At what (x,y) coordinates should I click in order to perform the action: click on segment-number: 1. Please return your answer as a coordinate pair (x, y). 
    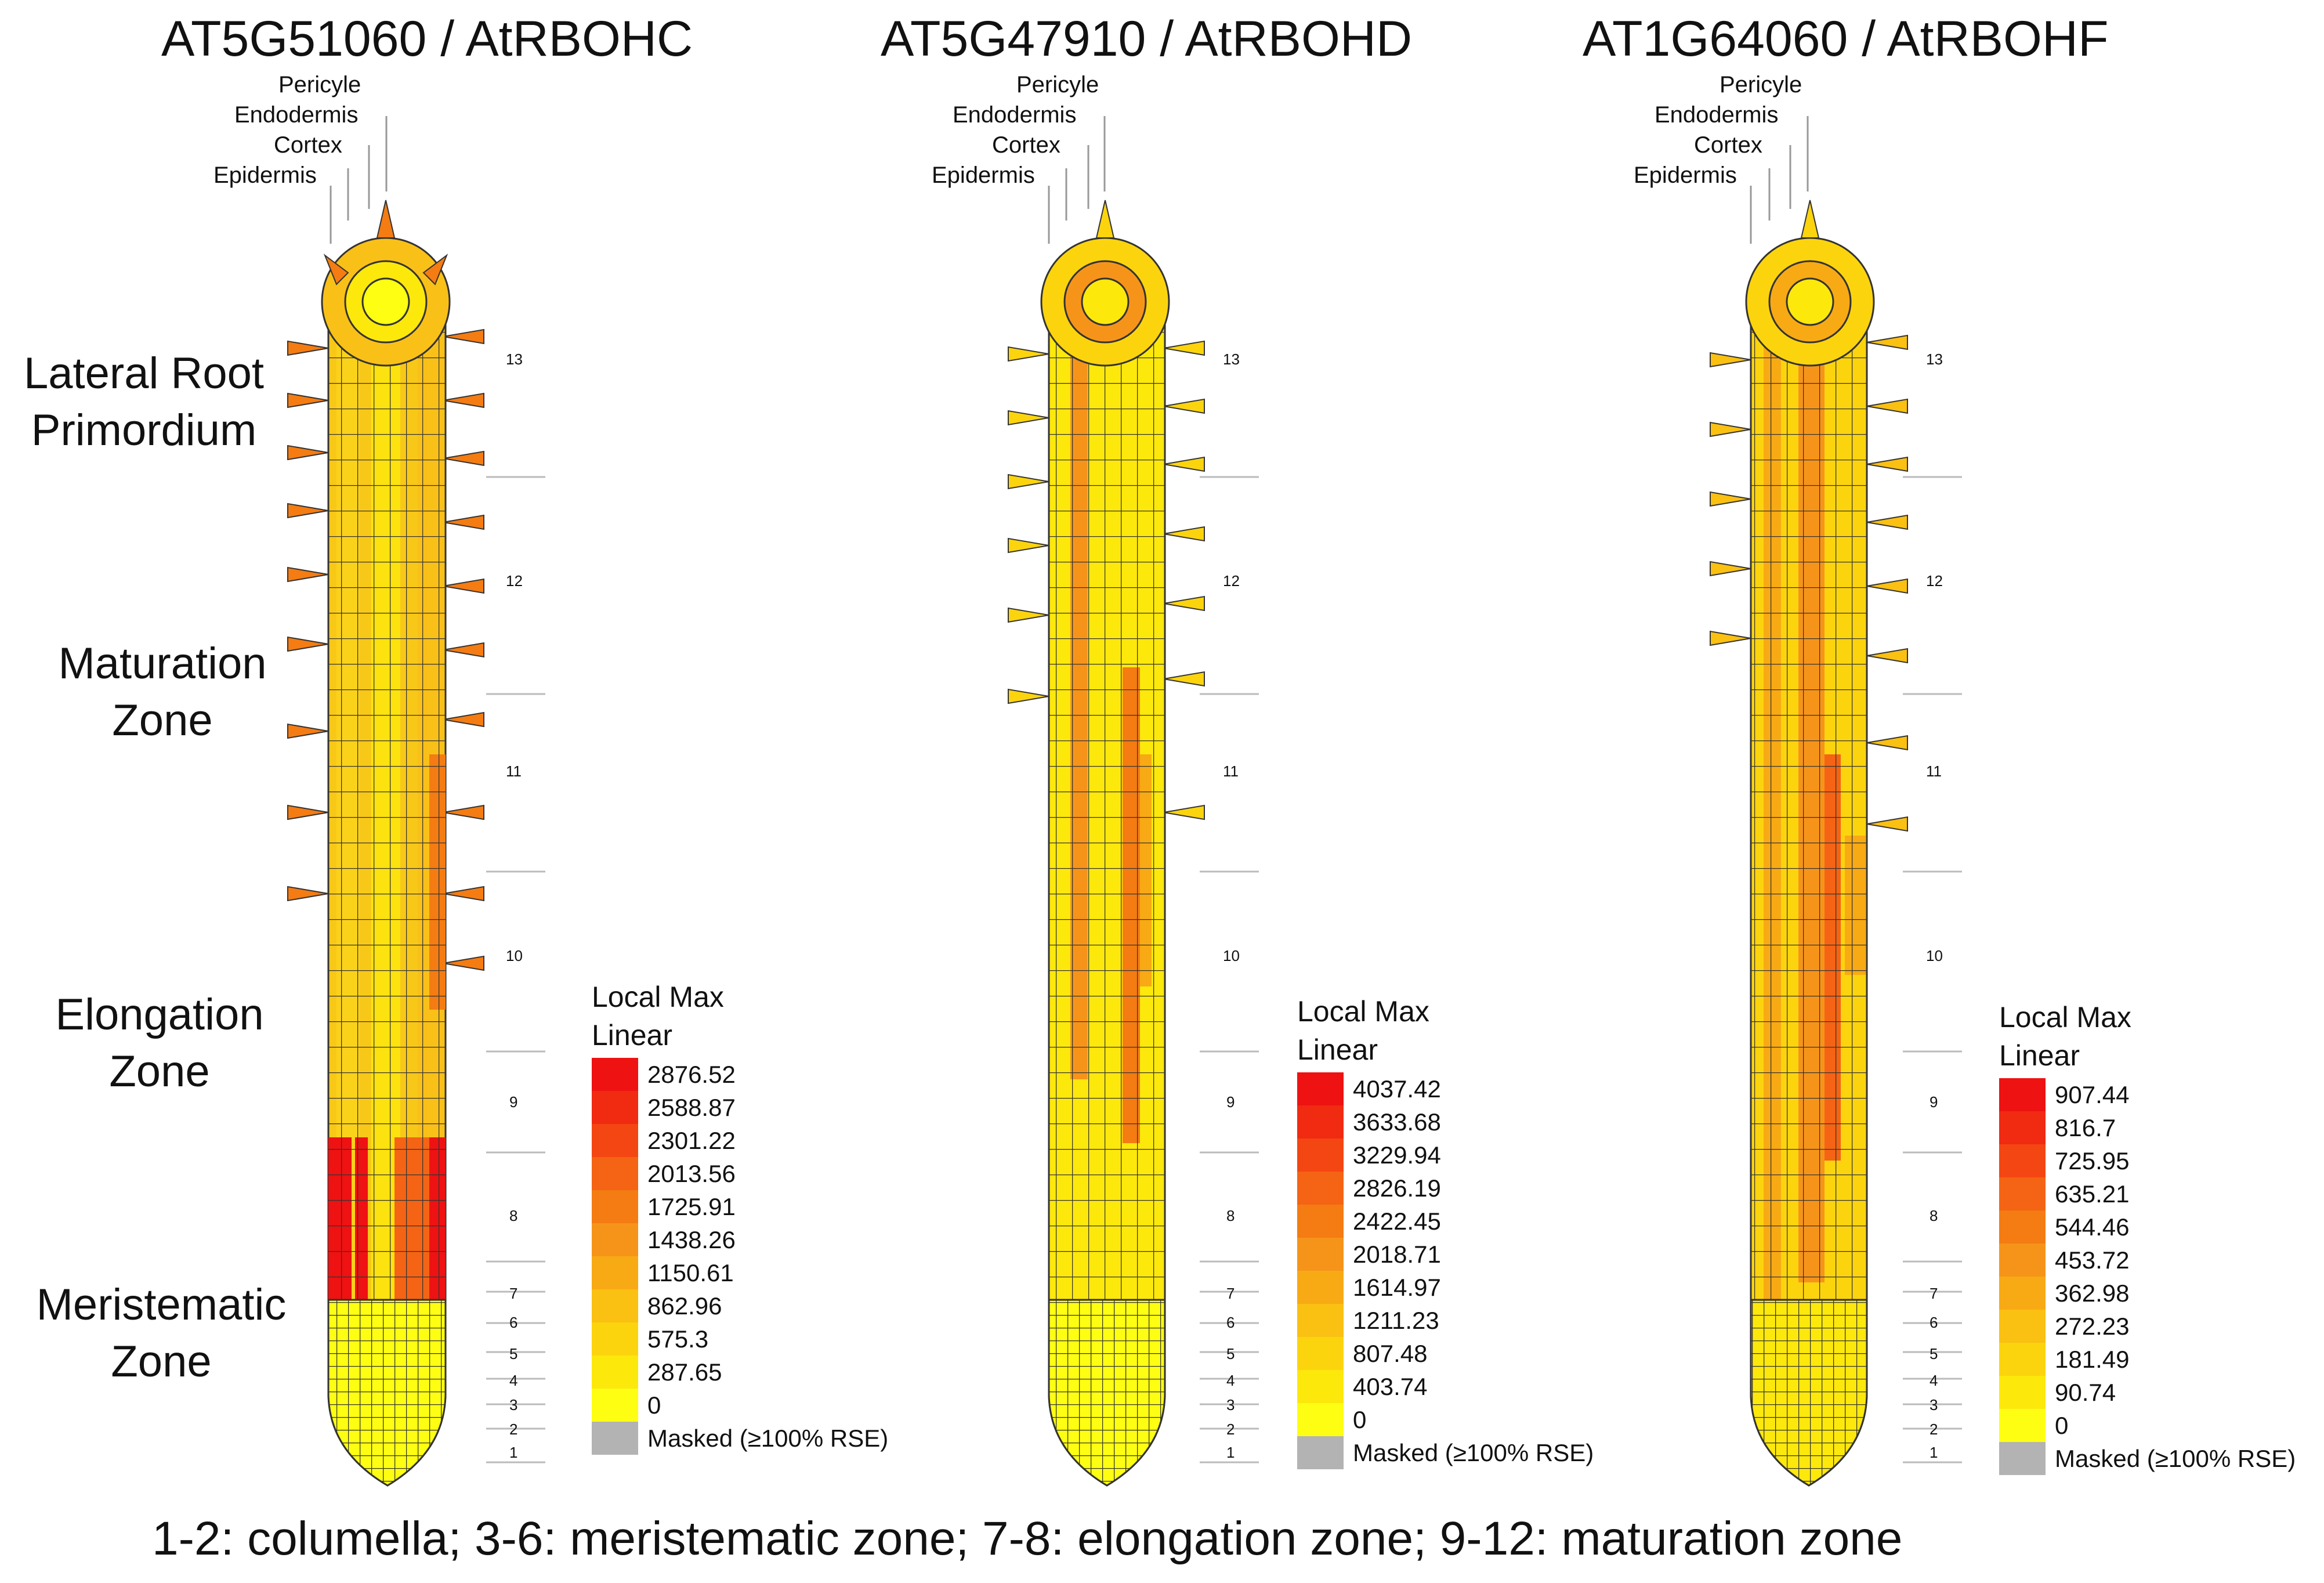
    Looking at the image, I should click on (1934, 1452).